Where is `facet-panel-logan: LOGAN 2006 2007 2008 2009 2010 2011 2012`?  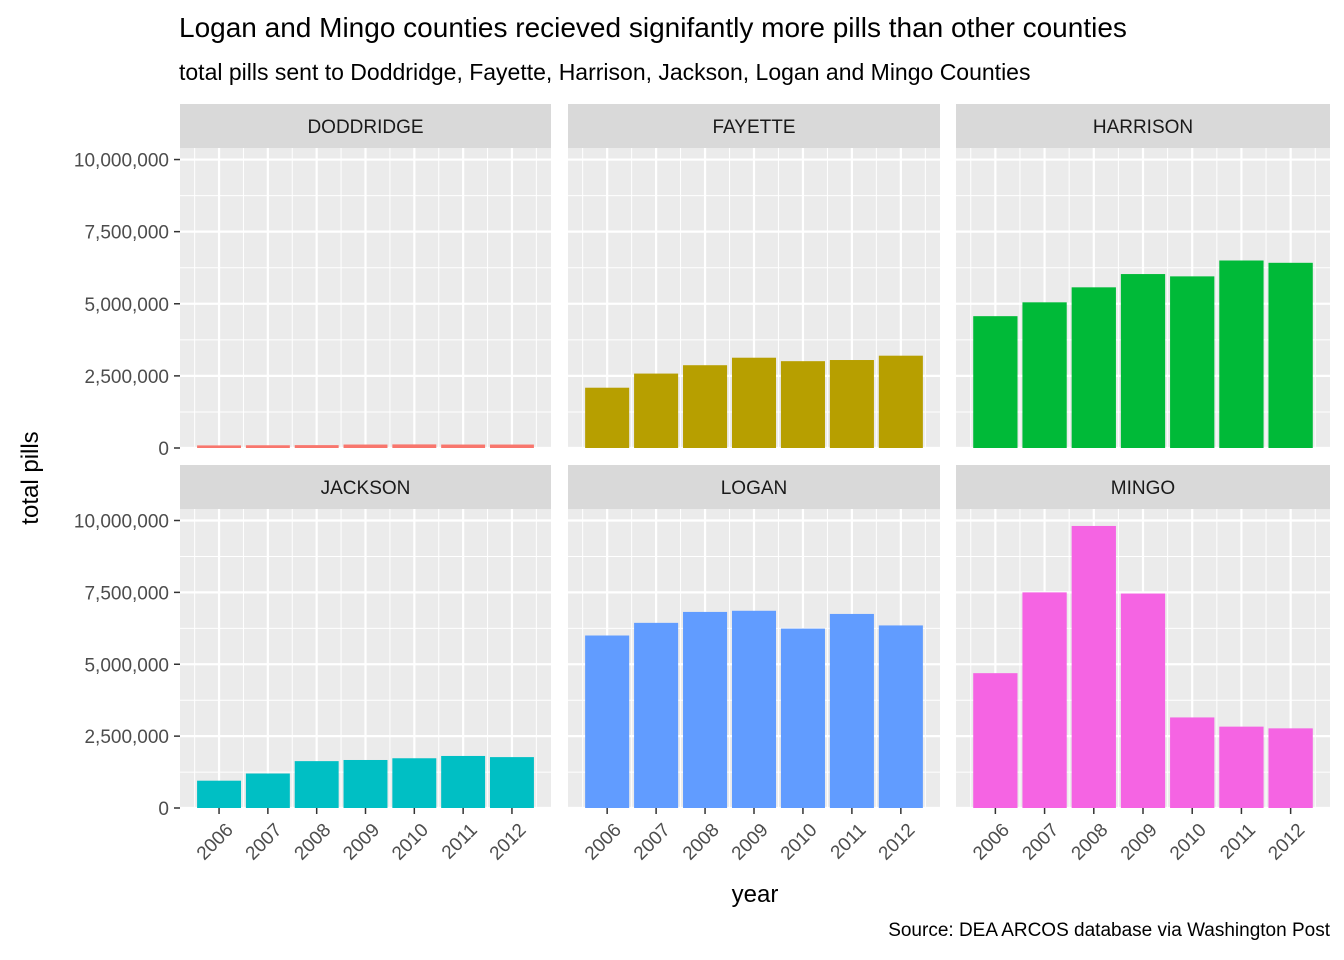 facet-panel-logan: LOGAN 2006 2007 2008 2009 2010 2011 2012 is located at coordinates (754, 664).